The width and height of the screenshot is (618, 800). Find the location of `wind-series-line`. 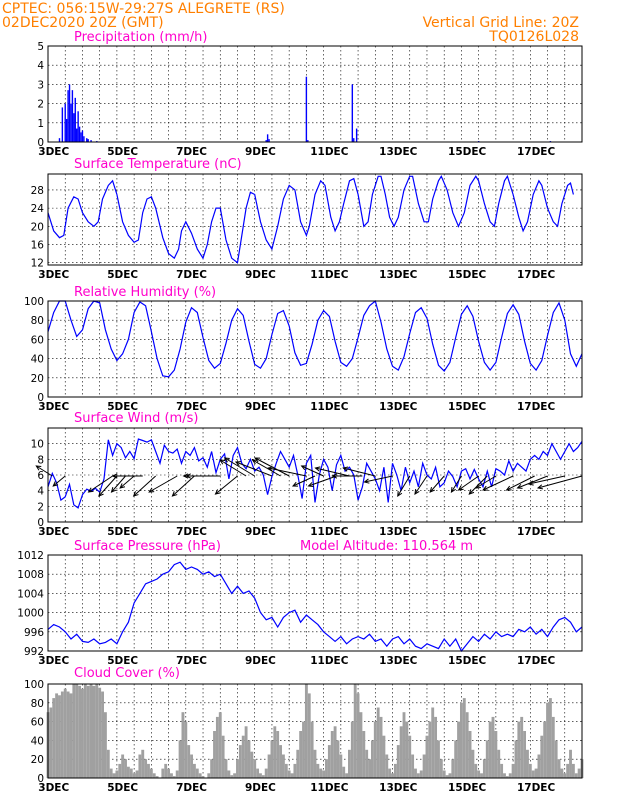

wind-series-line is located at coordinates (315, 473).